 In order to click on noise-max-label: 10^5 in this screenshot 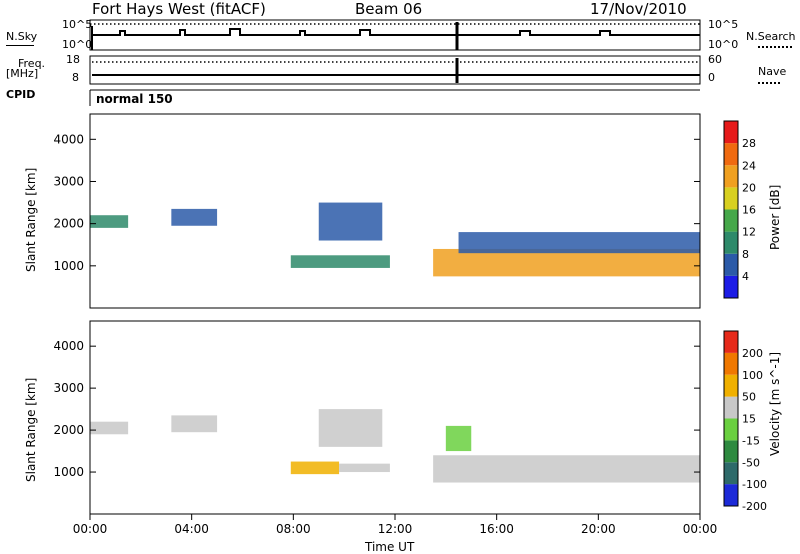, I will do `click(77, 24)`.